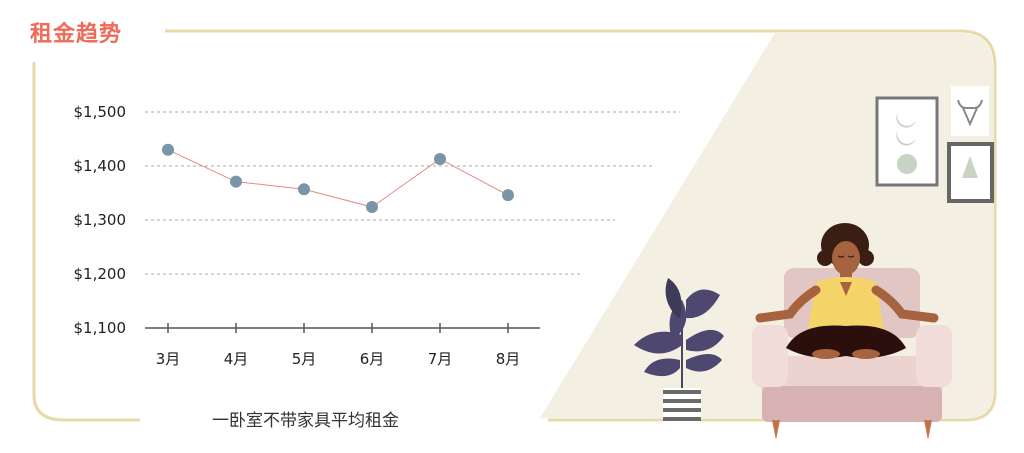  What do you see at coordinates (76, 34) in the screenshot?
I see `chart-title: 租金趋势` at bounding box center [76, 34].